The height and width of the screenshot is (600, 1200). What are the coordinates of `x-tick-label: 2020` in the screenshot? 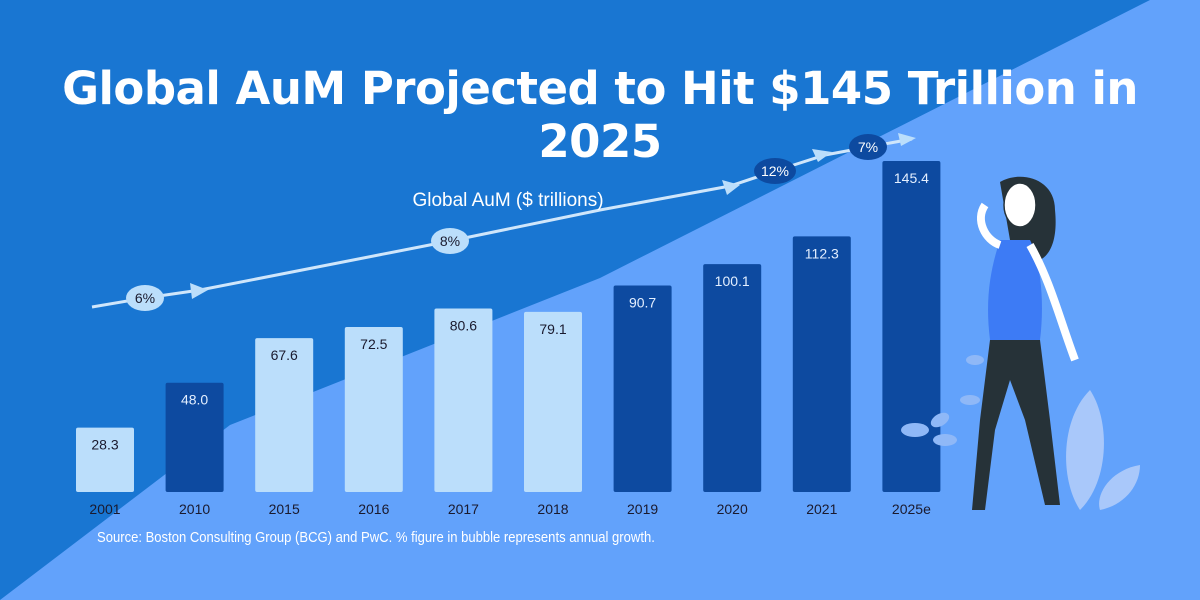 It's located at (732, 509).